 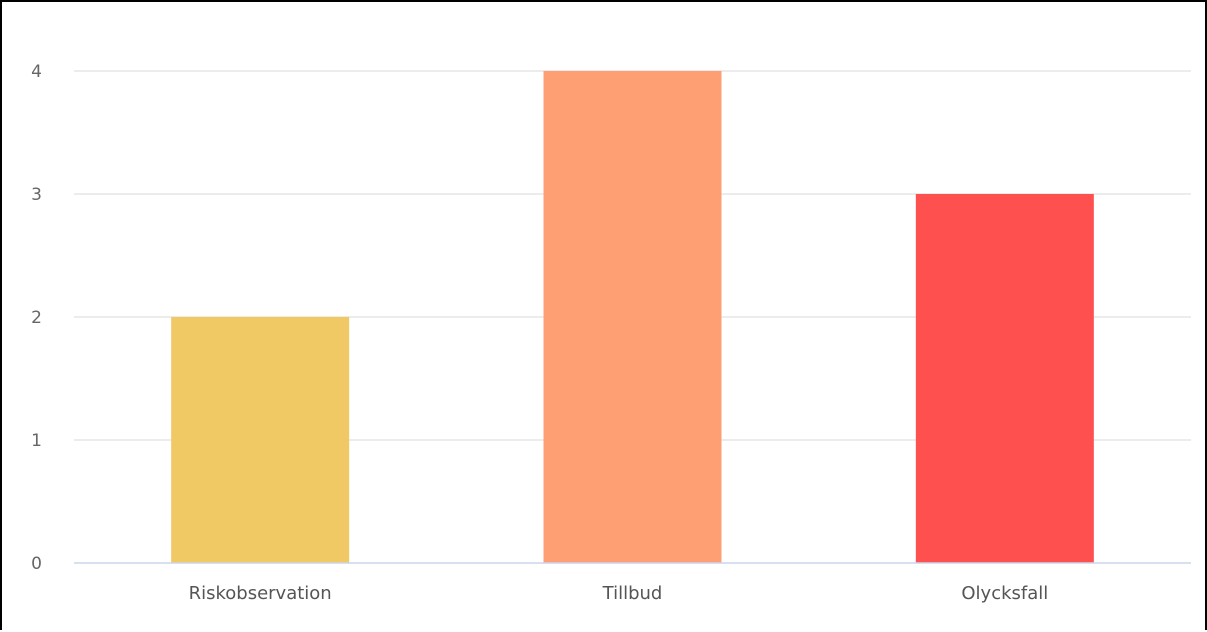 What do you see at coordinates (36, 441) in the screenshot?
I see `y-tick-label: 1` at bounding box center [36, 441].